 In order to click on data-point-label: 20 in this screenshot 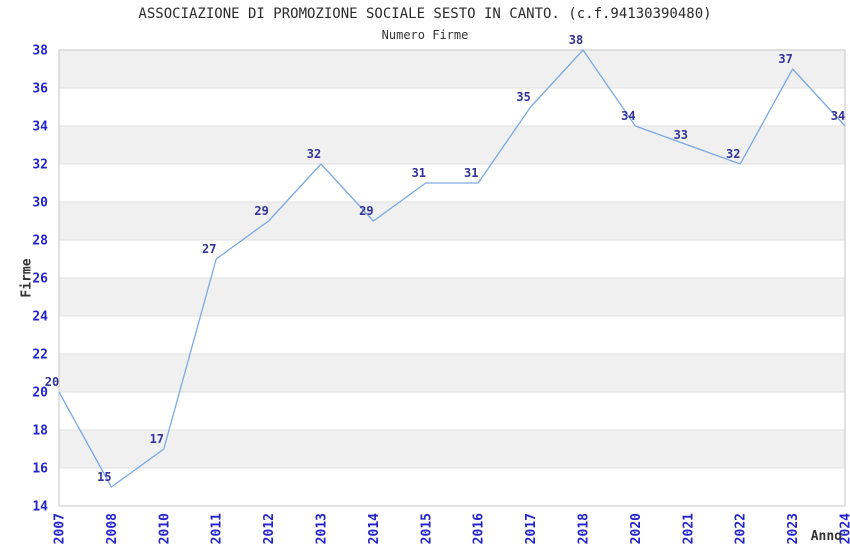, I will do `click(52, 382)`.